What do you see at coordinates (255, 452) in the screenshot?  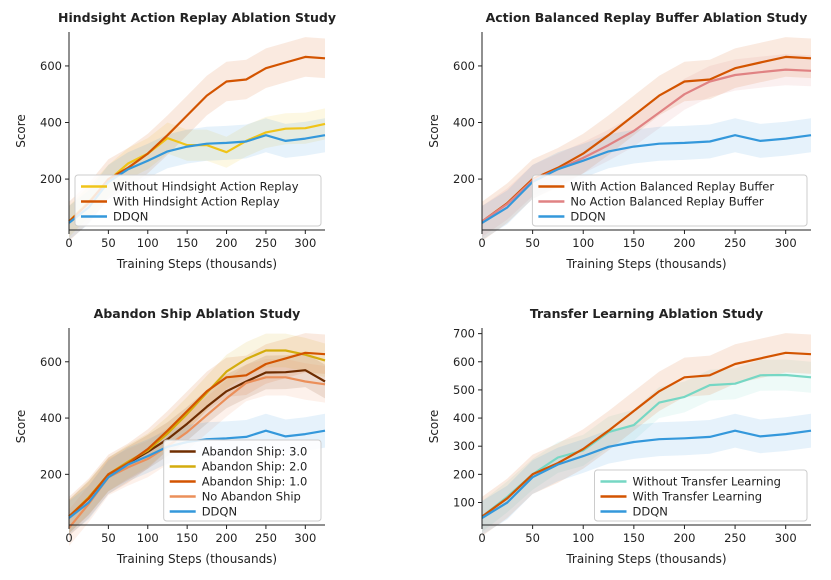 I see `legend-entry: Abandon Ship: 3.0` at bounding box center [255, 452].